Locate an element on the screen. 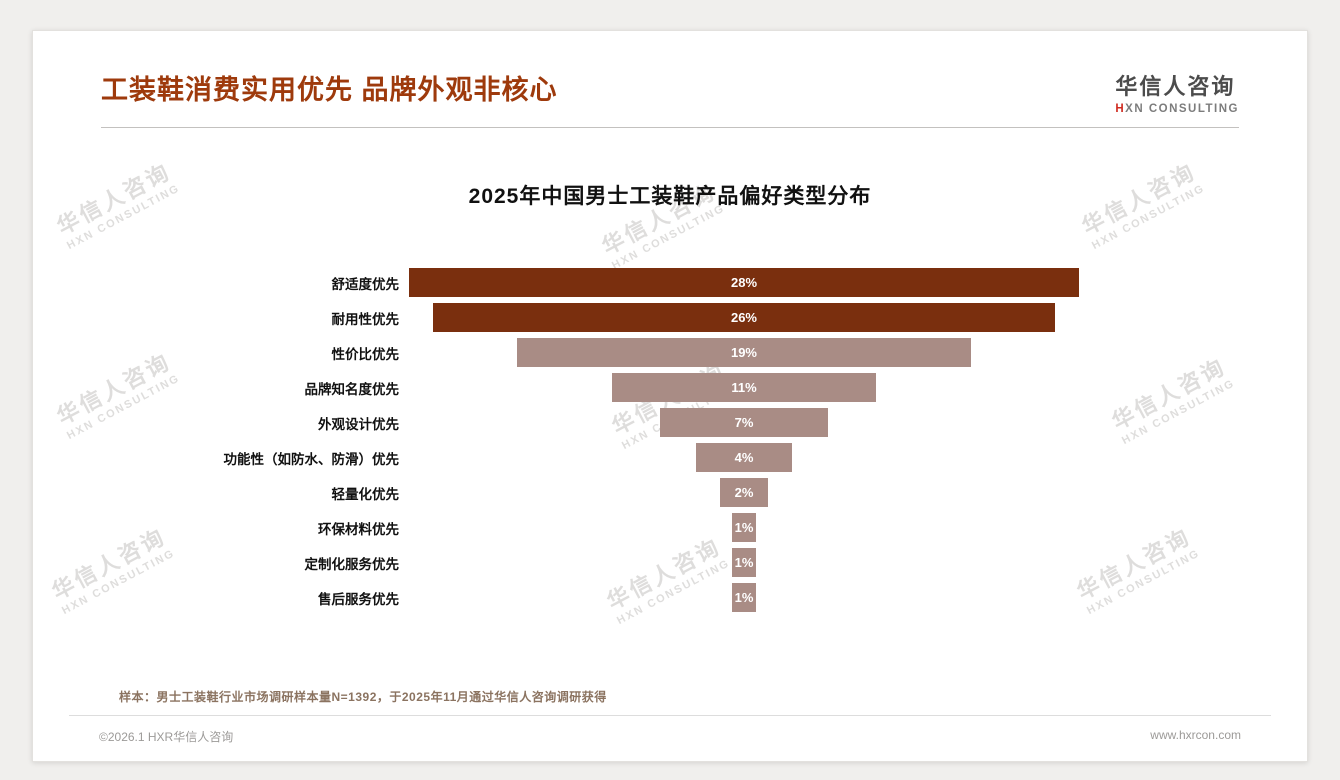 Image resolution: width=1340 pixels, height=780 pixels. chart-row: 舒适度优先 28% is located at coordinates (670, 282).